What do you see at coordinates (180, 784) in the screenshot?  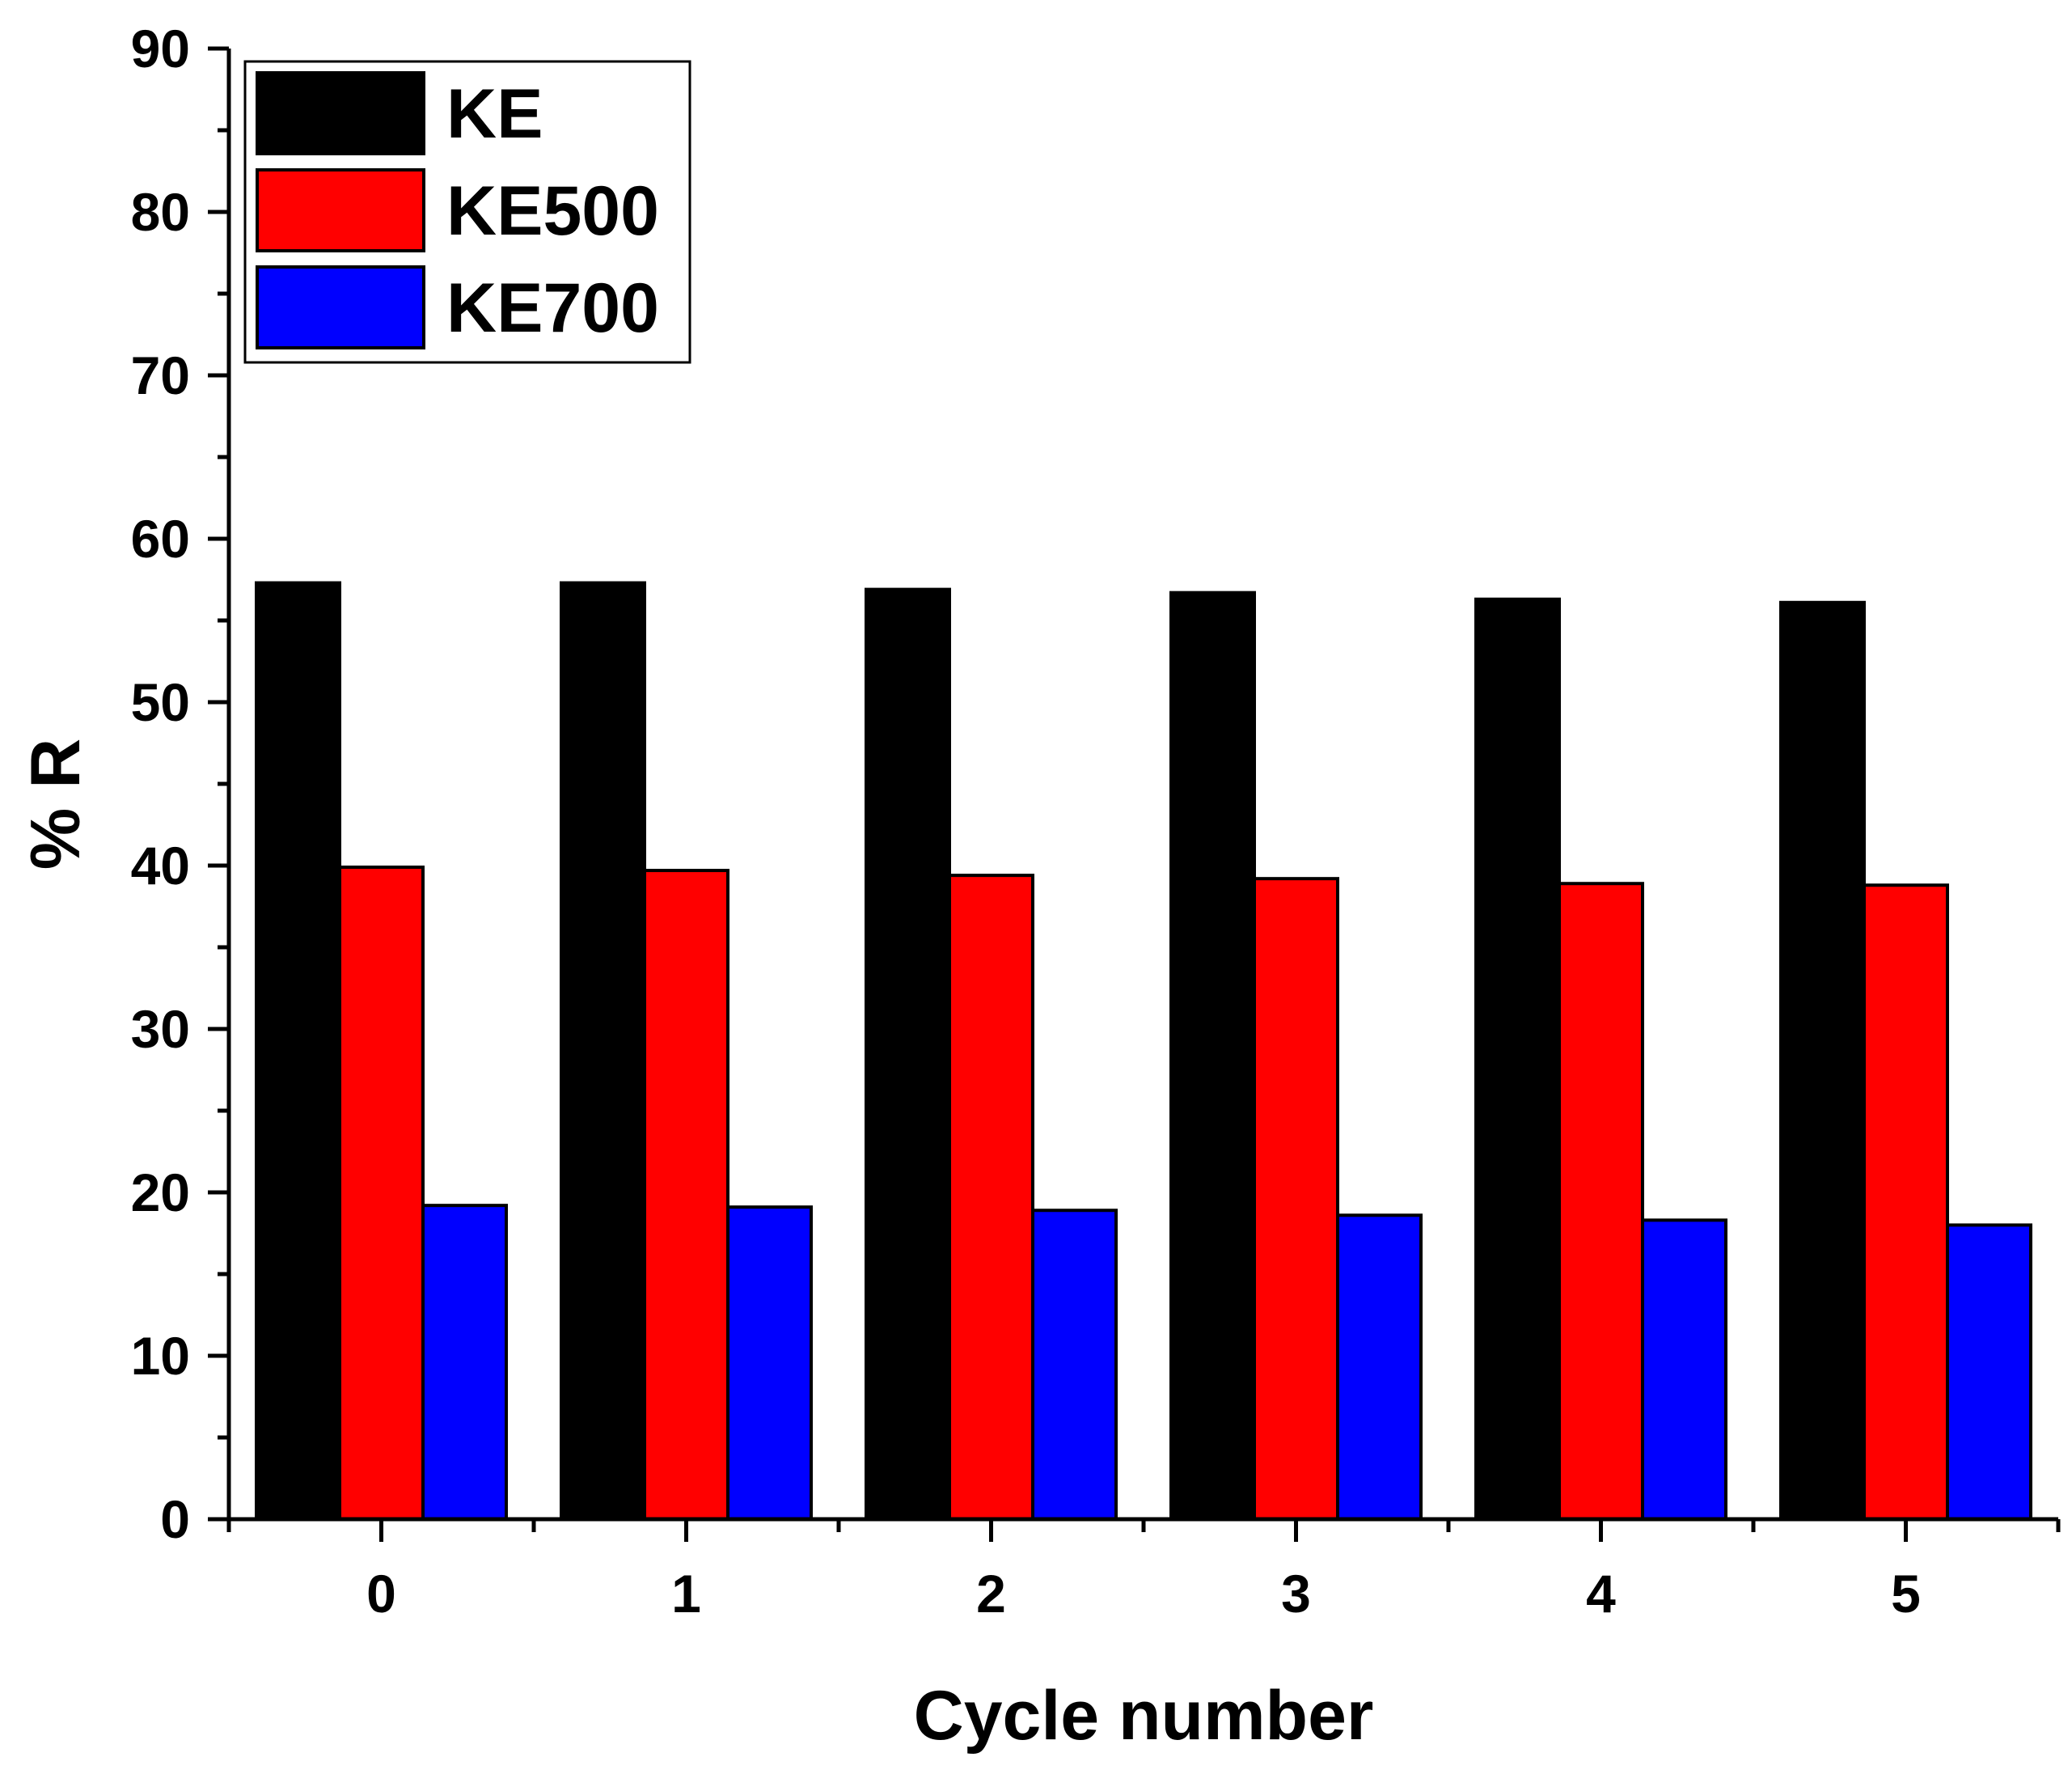 I see `y-axis-ticks: 0 10 20 30 40 50 60 70 80 90` at bounding box center [180, 784].